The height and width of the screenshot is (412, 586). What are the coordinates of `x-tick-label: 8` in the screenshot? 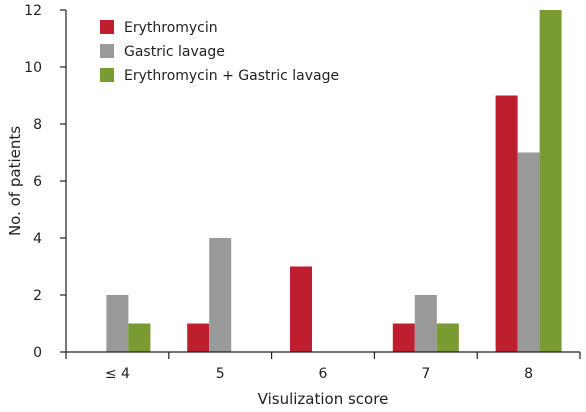 It's located at (528, 374).